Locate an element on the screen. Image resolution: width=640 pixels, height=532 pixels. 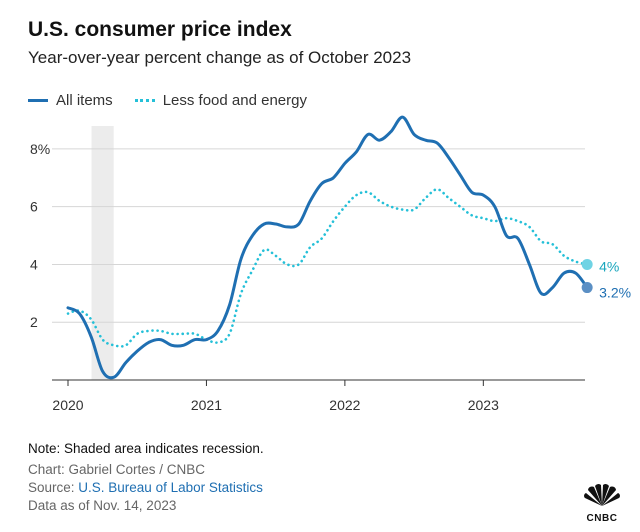
source-line: Source: U.S. Bureau of Labor Statistics is located at coordinates (146, 488).